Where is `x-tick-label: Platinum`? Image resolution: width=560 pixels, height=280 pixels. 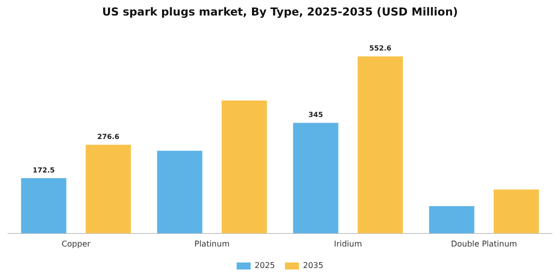
x-tick-label: Platinum is located at coordinates (212, 243).